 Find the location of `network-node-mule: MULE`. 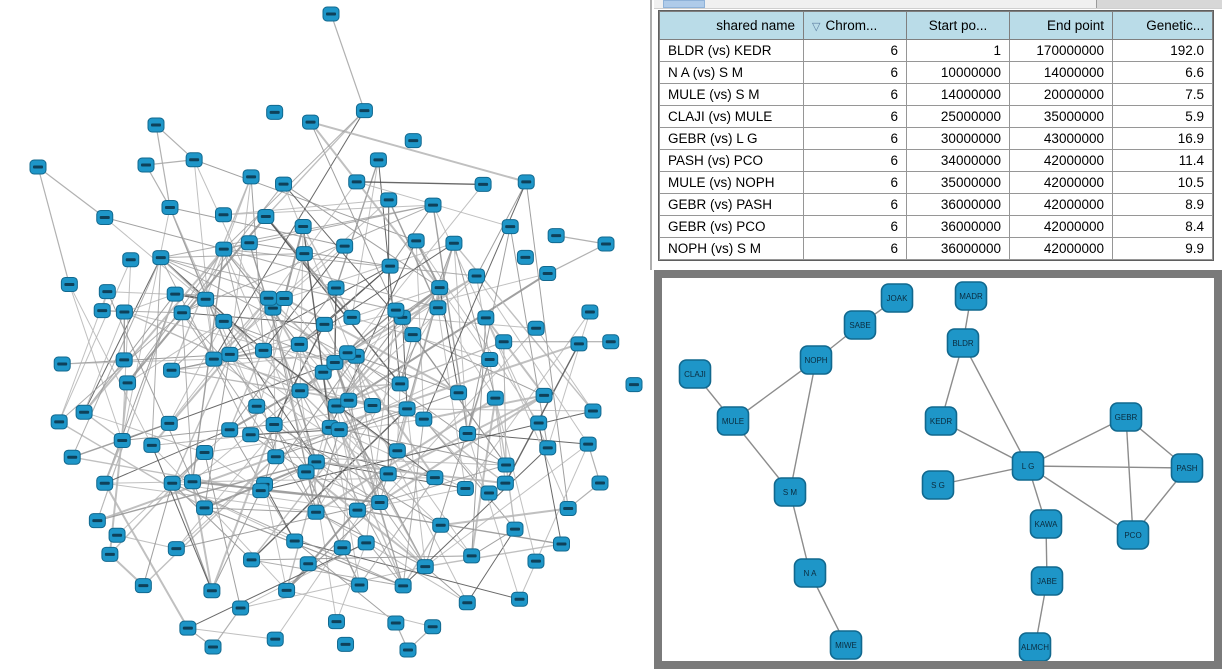

network-node-mule: MULE is located at coordinates (733, 421).